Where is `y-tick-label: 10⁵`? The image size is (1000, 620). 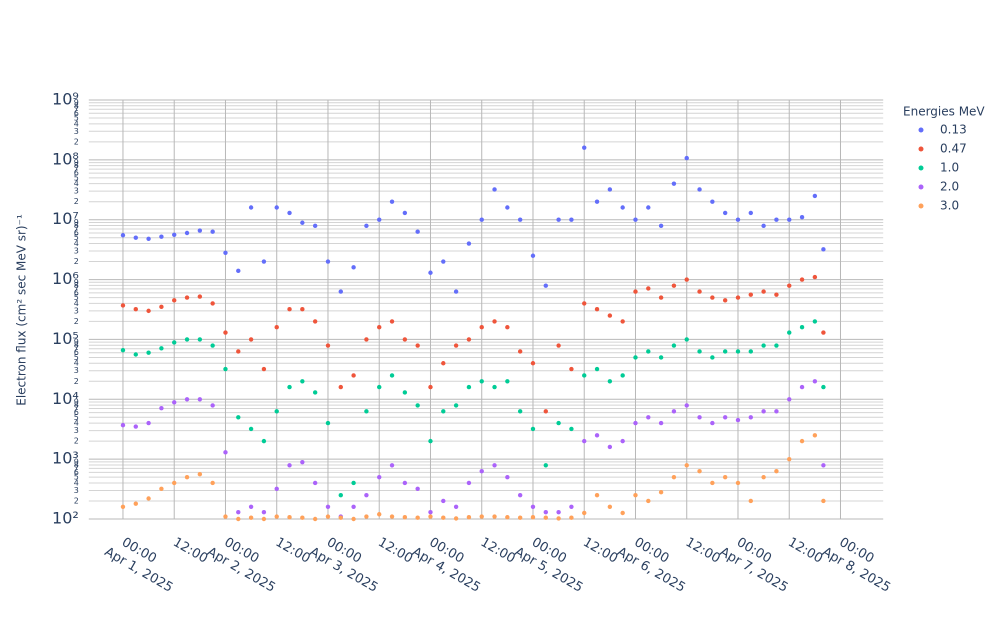 y-tick-label: 10⁵ is located at coordinates (65, 338).